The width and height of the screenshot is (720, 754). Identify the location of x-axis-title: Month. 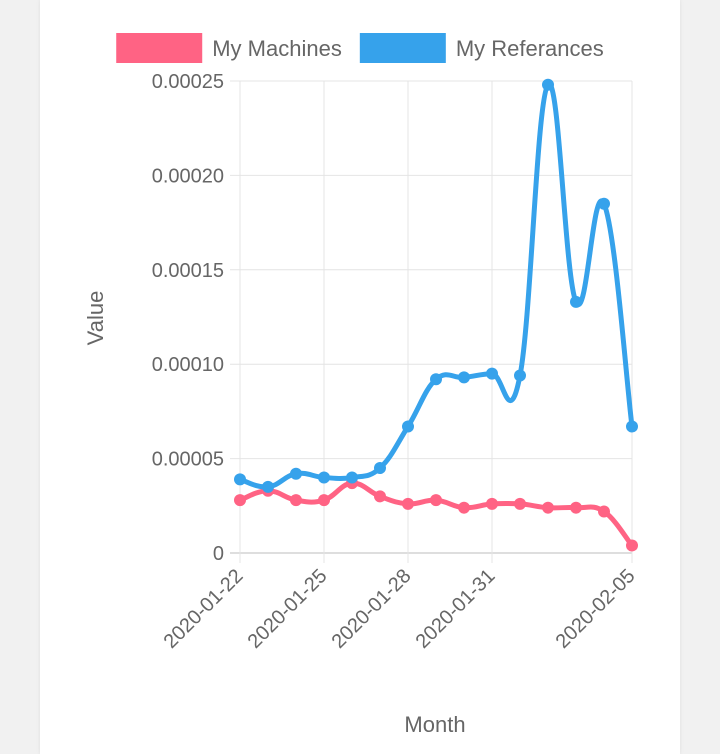
(434, 724).